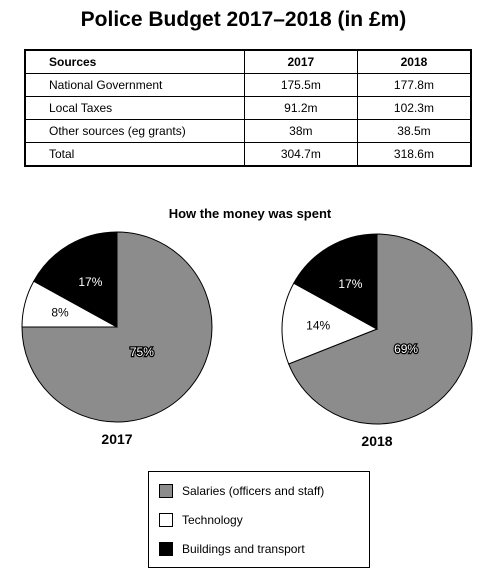 Image resolution: width=487 pixels, height=576 pixels. What do you see at coordinates (406, 349) in the screenshot?
I see `pie-label-salaries-2018: 69%` at bounding box center [406, 349].